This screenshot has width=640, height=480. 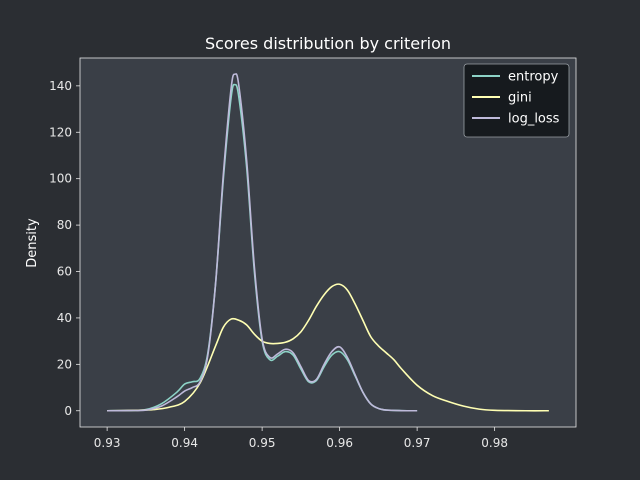 What do you see at coordinates (301, 438) in the screenshot?
I see `x-axis: 0.93 0.94 0.95 0.96 0.97 0.98` at bounding box center [301, 438].